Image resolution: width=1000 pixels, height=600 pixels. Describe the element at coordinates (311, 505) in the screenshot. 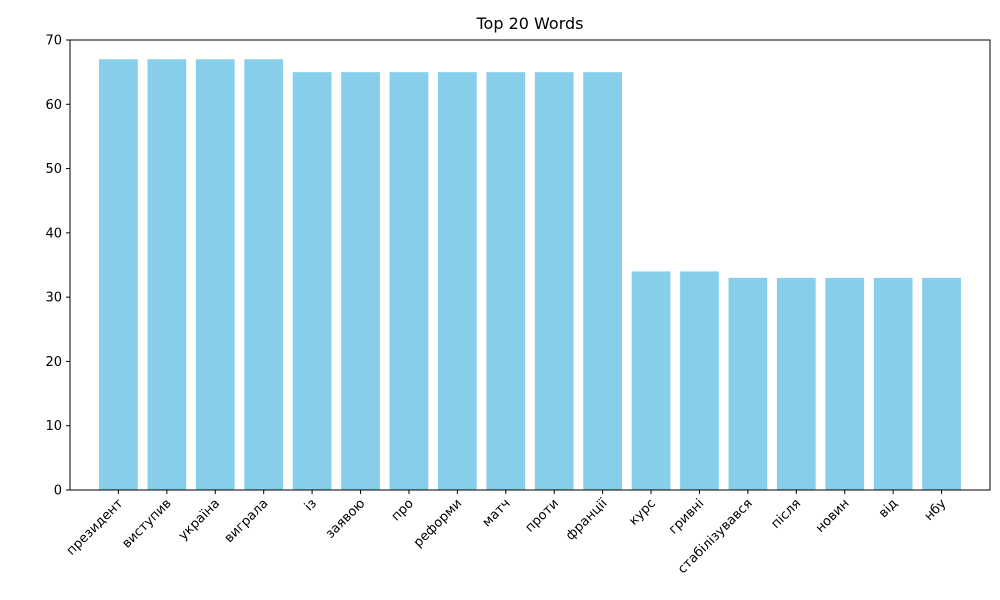

I see `x-tick-label: із` at that location.